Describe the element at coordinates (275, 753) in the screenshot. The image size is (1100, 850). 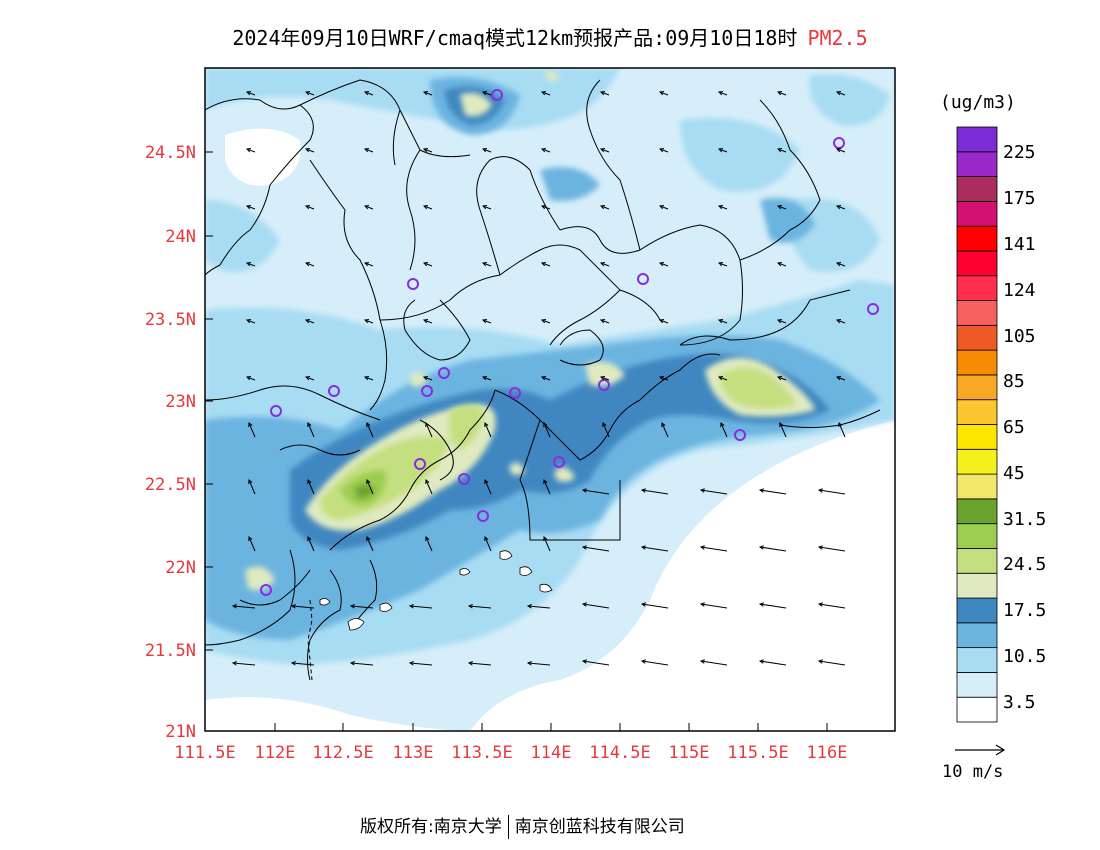
I see `lon-label: 112E` at that location.